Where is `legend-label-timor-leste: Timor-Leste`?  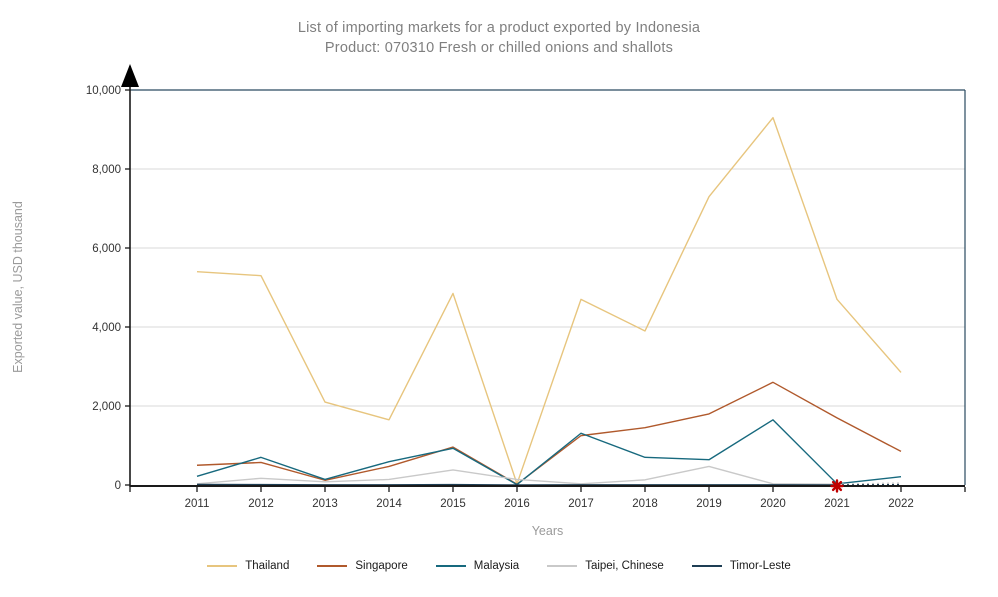 legend-label-timor-leste: Timor-Leste is located at coordinates (760, 566).